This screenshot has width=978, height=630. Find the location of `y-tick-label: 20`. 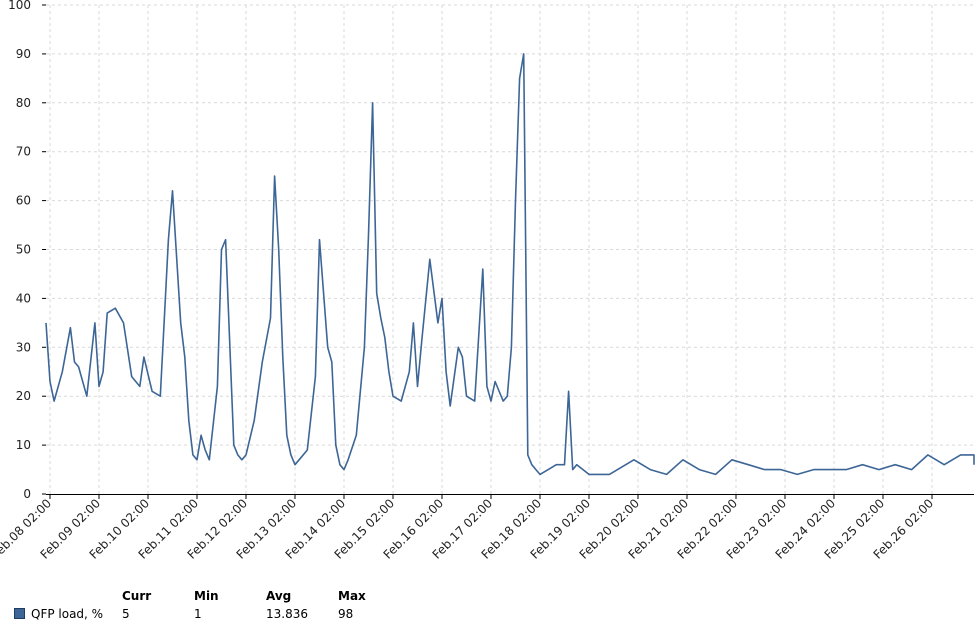

y-tick-label: 20 is located at coordinates (23, 396).